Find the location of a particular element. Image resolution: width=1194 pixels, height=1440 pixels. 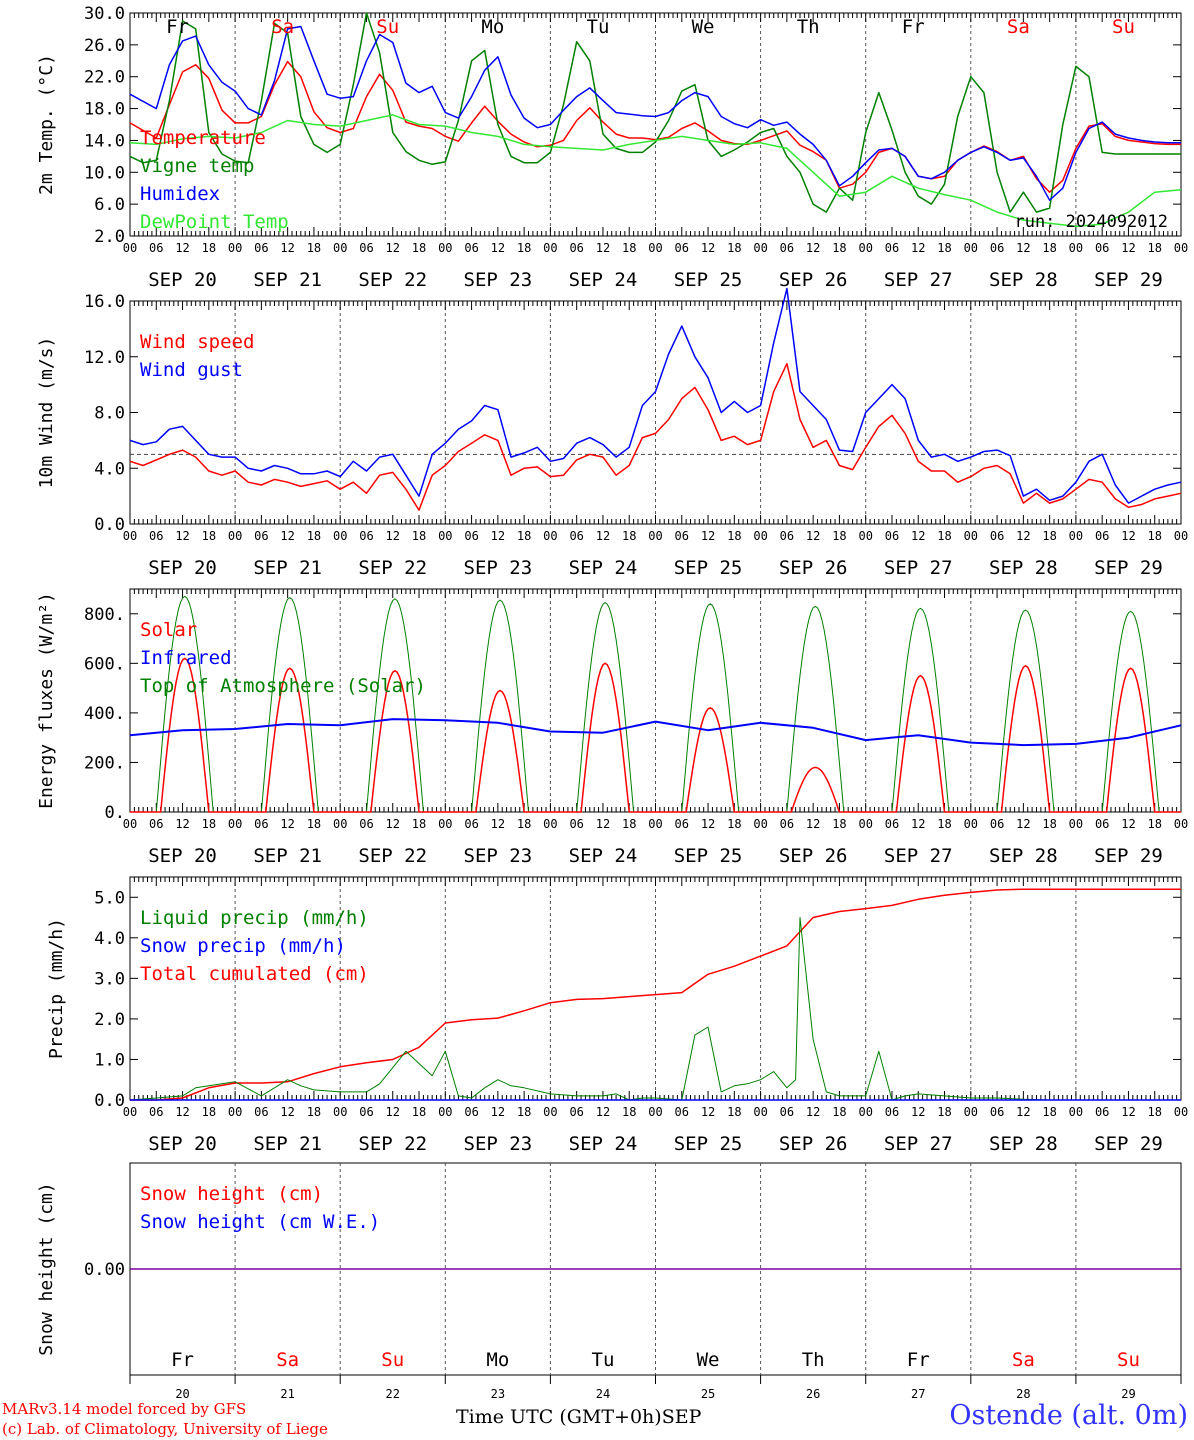

weekday-label: Fr is located at coordinates (918, 1360).